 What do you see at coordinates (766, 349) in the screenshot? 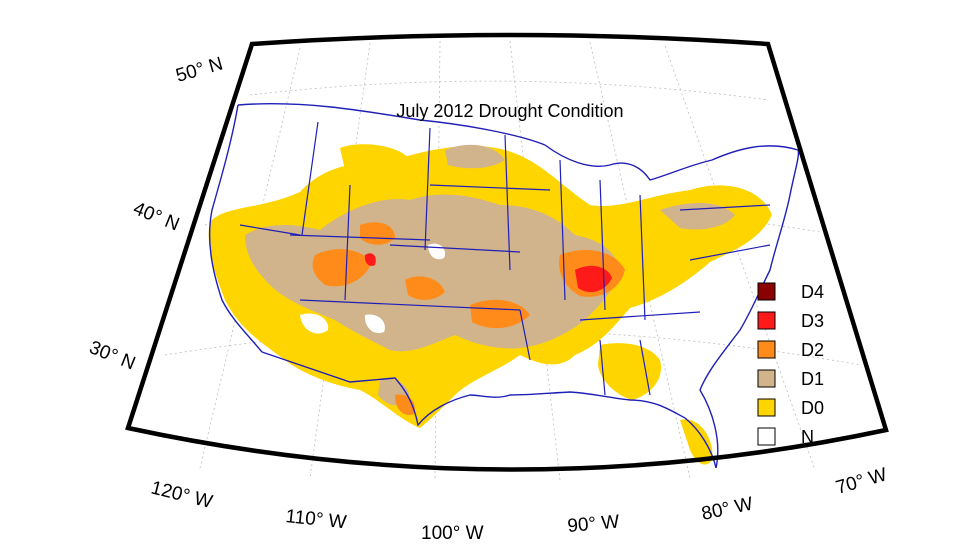
I see `legend-swatch-d2` at bounding box center [766, 349].